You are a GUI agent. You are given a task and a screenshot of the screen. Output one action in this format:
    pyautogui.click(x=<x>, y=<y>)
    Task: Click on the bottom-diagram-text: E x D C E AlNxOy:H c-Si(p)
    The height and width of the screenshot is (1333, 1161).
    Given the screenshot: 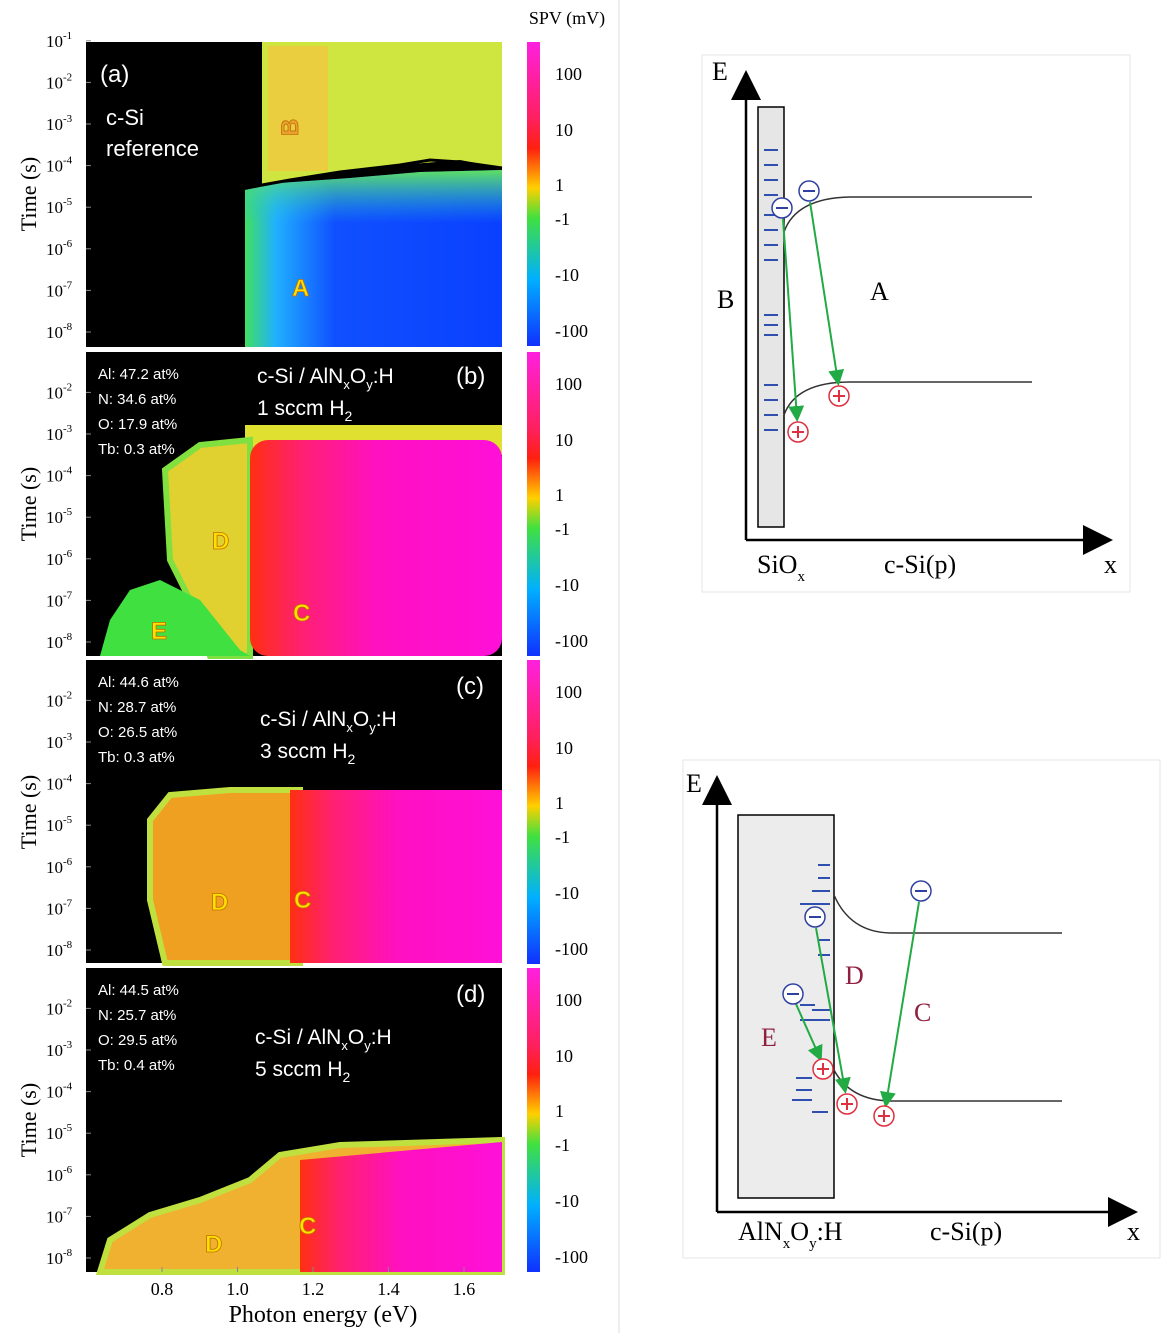 What is the action you would take?
    pyautogui.click(x=913, y=1010)
    